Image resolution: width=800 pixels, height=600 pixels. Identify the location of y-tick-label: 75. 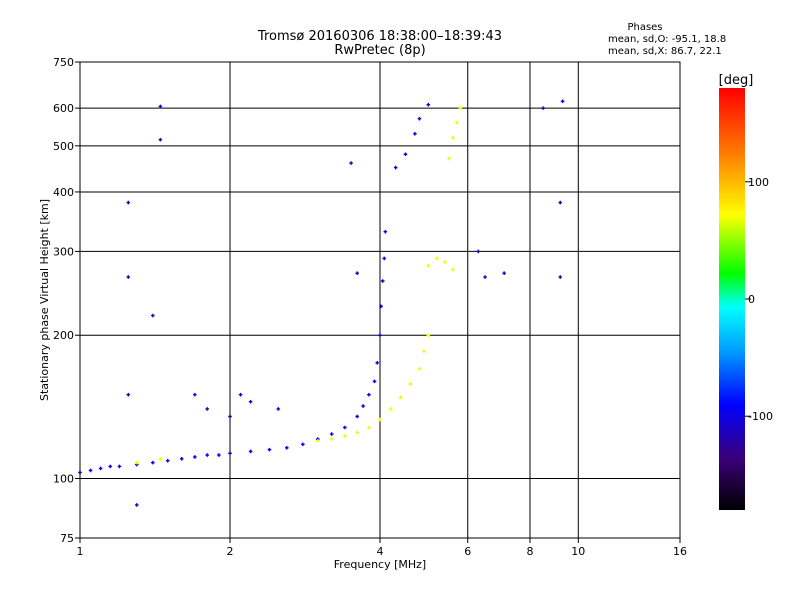
(67, 538).